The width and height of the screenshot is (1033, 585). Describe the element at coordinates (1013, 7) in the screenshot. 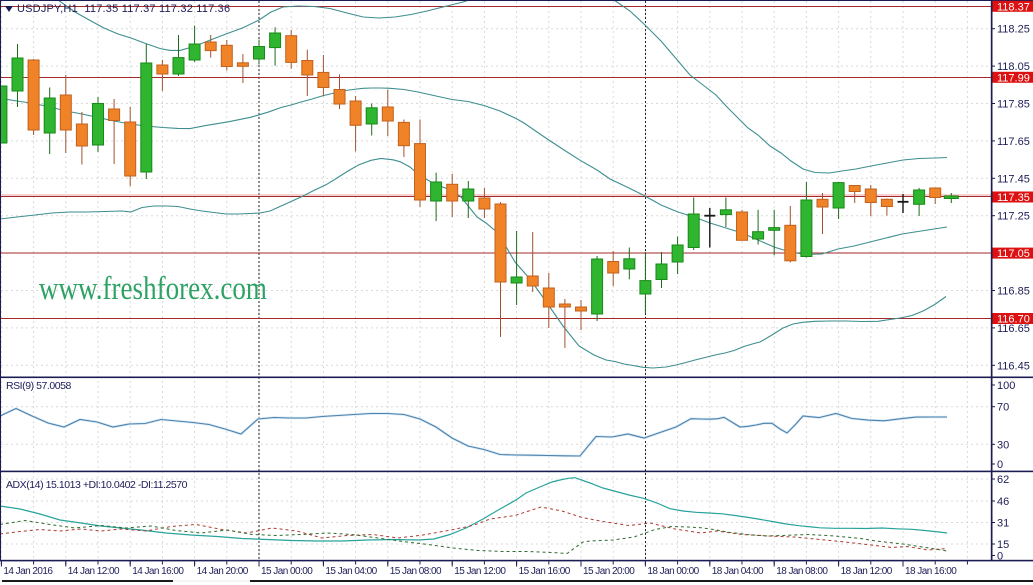

I see `svg-text: 118.37` at that location.